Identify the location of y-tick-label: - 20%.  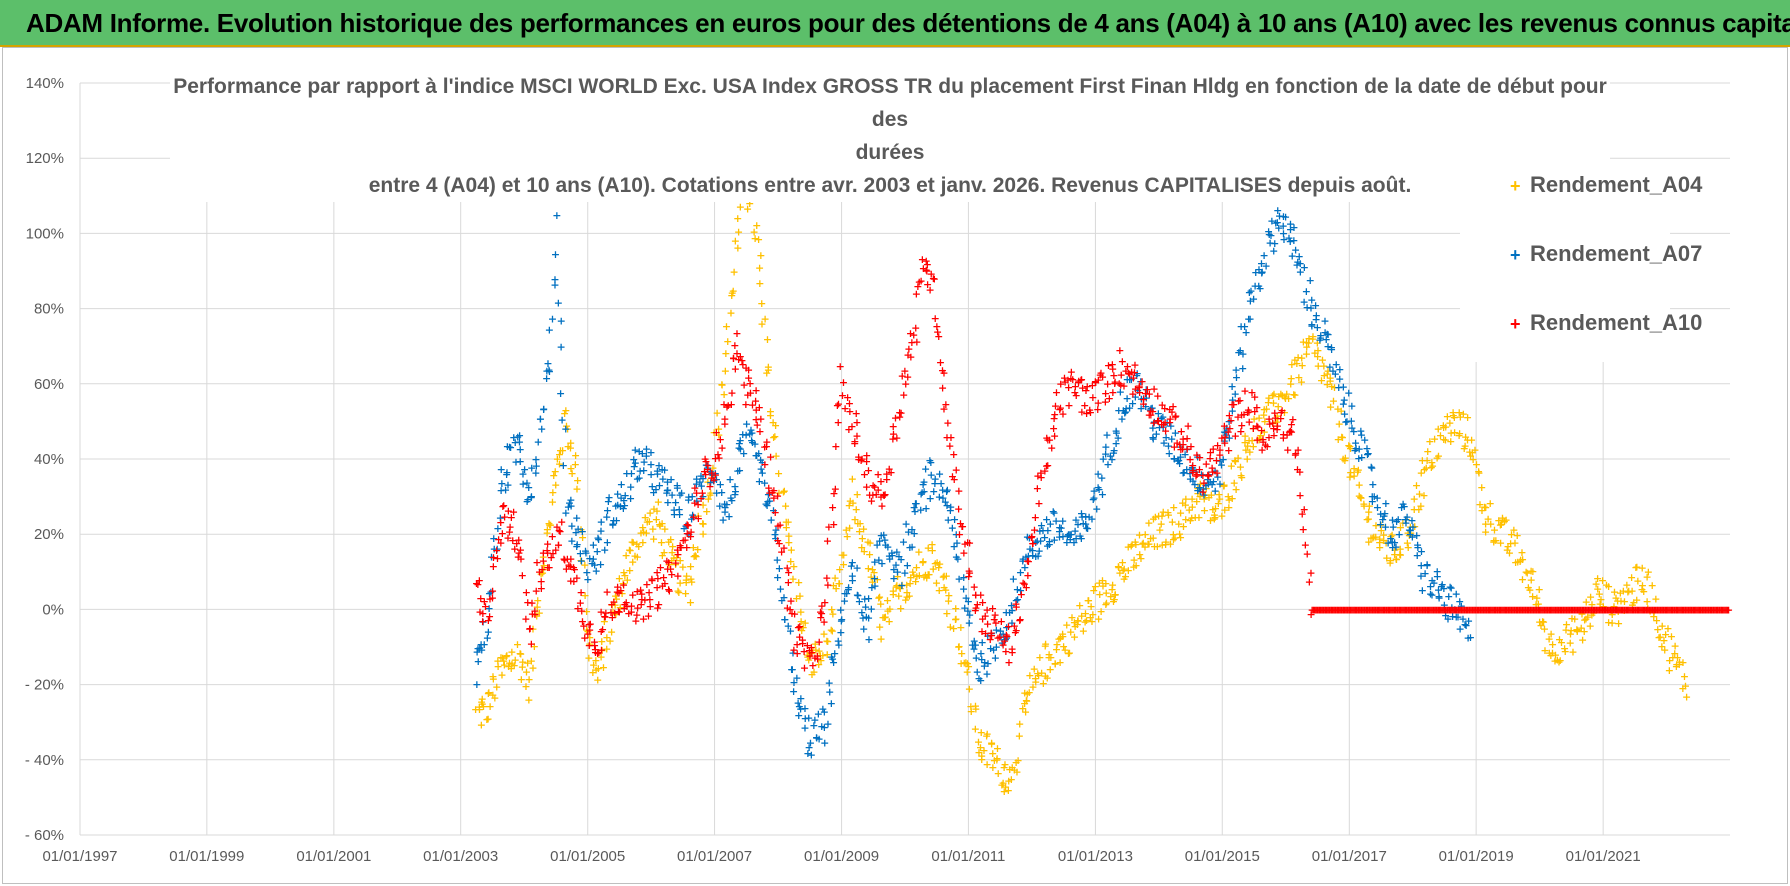
(44, 685).